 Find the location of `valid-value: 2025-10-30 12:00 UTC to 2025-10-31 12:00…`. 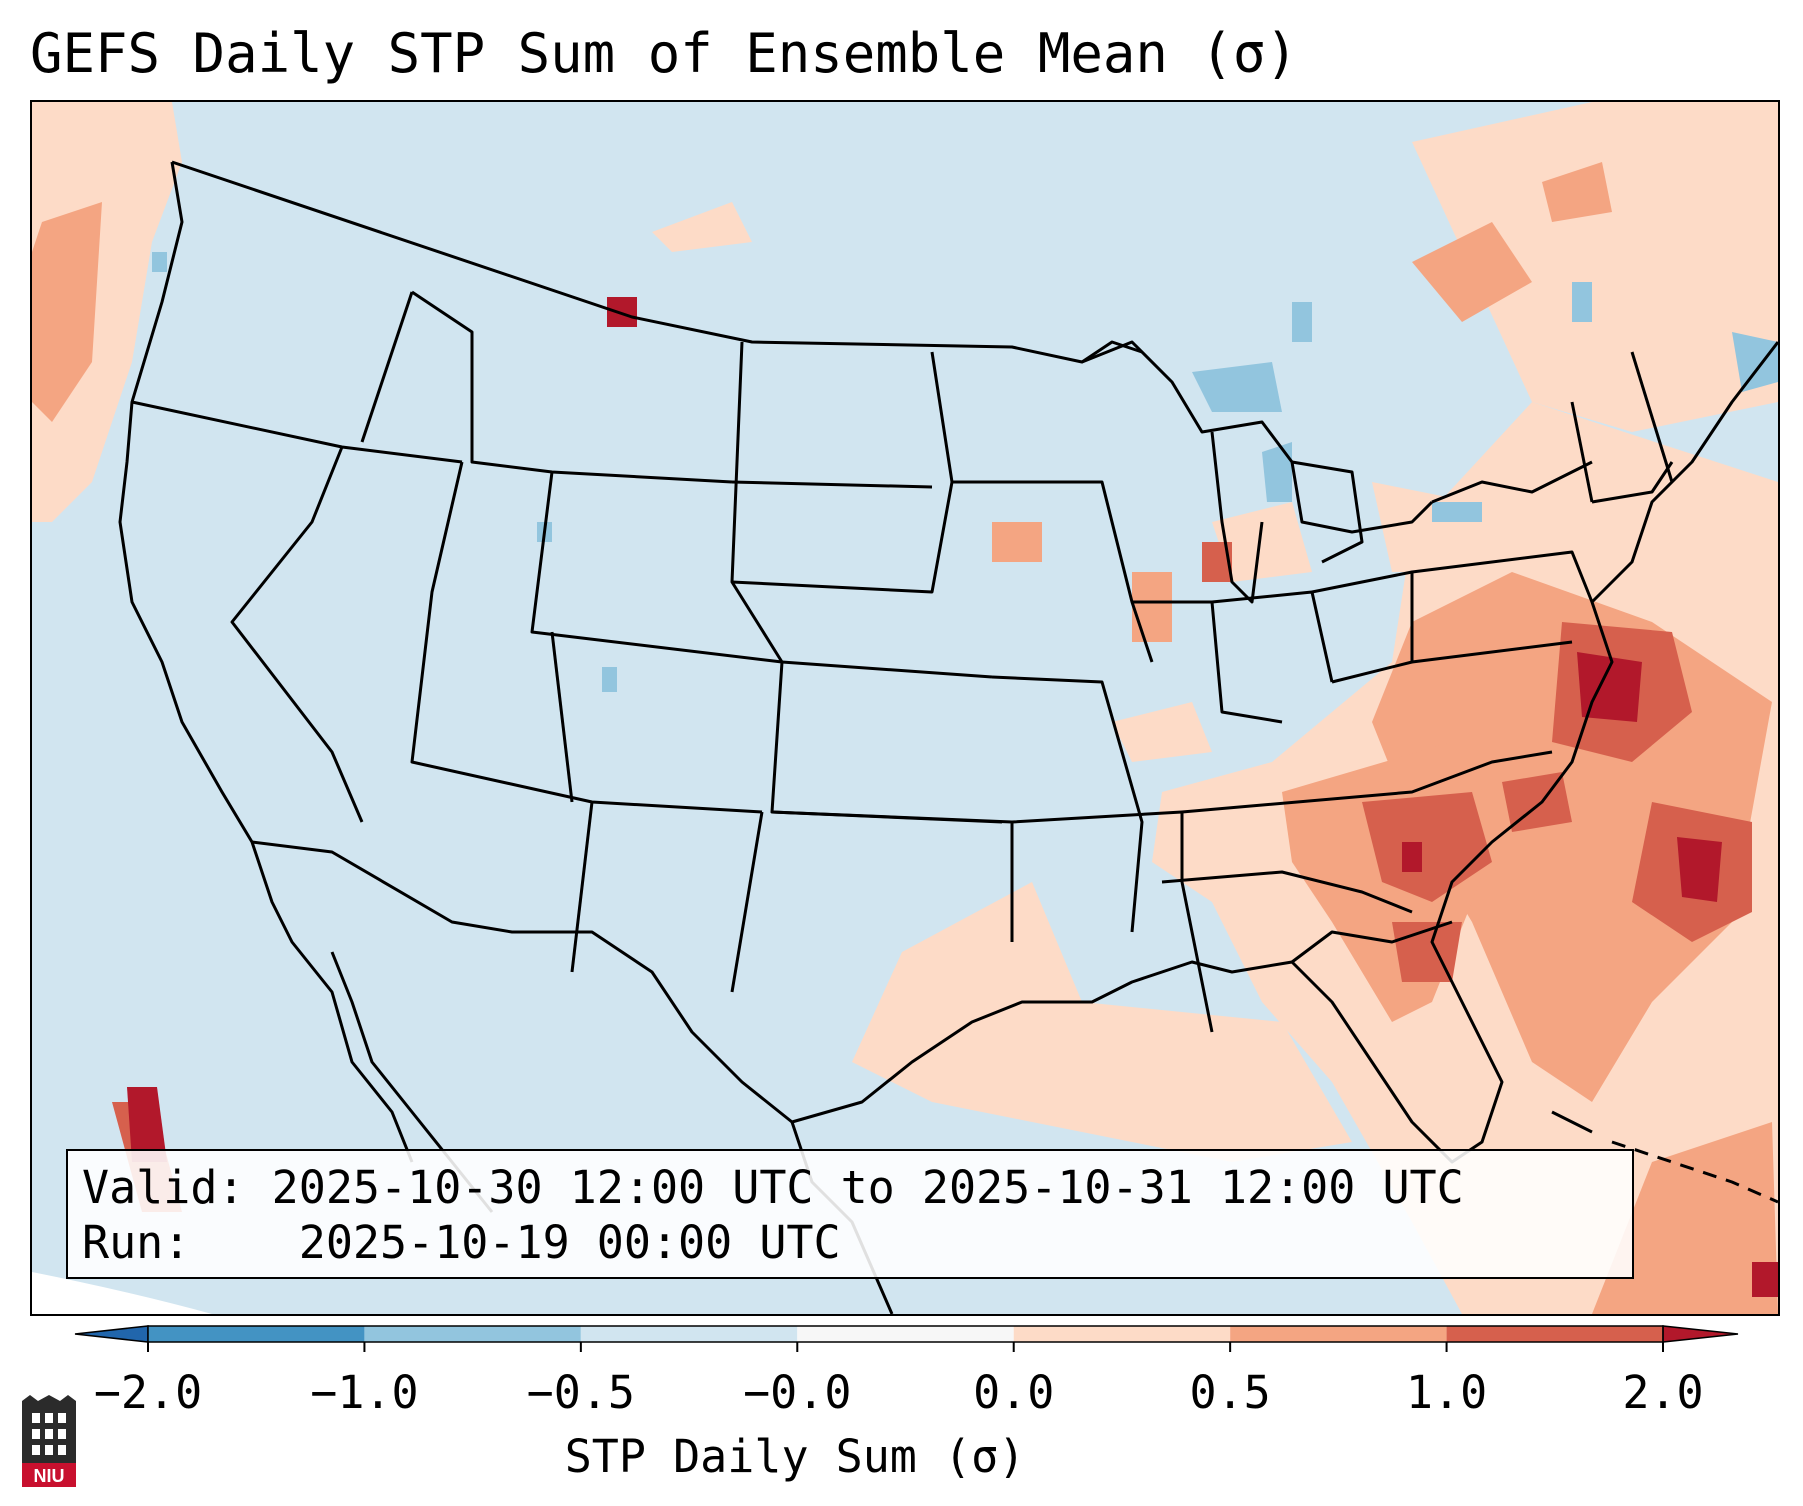

valid-value: 2025-10-30 12:00 UTC to 2025-10-31 12:00… is located at coordinates (867, 1187).